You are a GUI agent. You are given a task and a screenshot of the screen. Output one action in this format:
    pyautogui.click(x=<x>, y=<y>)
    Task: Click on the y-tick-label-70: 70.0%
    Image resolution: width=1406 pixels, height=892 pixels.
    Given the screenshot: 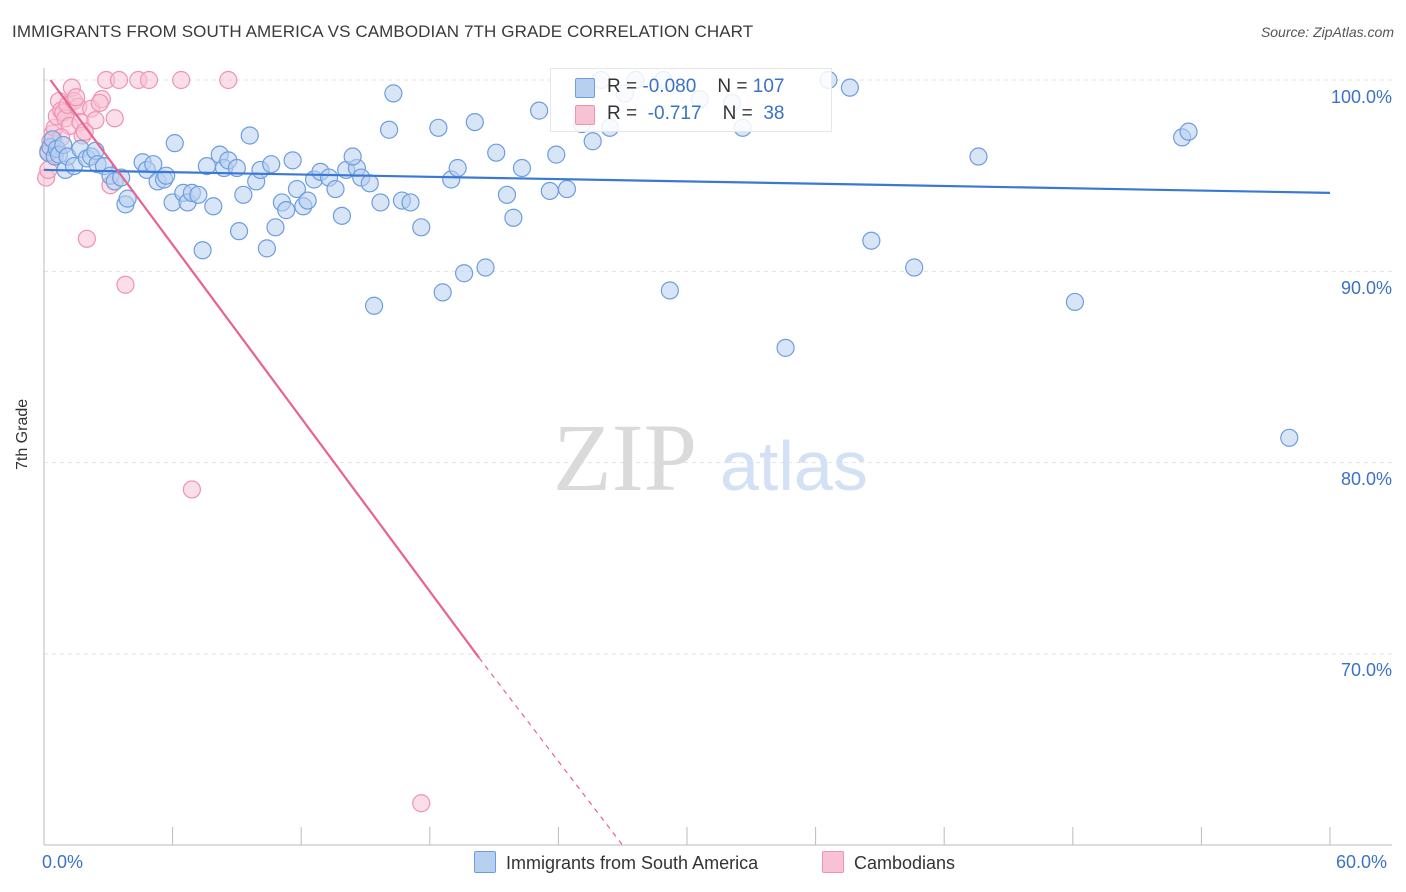 What is the action you would take?
    pyautogui.click(x=1366, y=670)
    